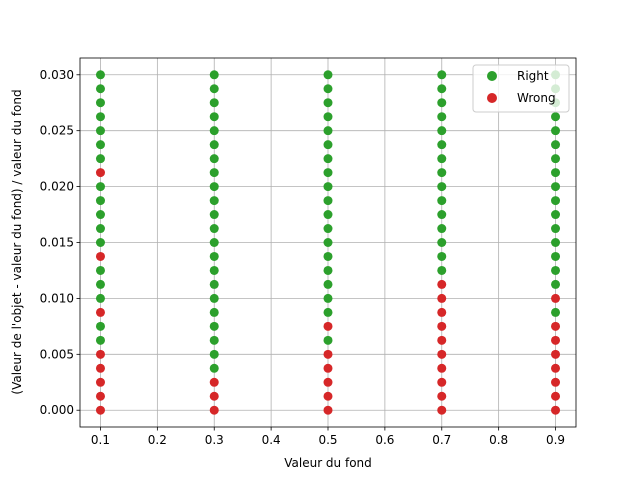  I want to click on y-tick-label: 0.015, so click(57, 243).